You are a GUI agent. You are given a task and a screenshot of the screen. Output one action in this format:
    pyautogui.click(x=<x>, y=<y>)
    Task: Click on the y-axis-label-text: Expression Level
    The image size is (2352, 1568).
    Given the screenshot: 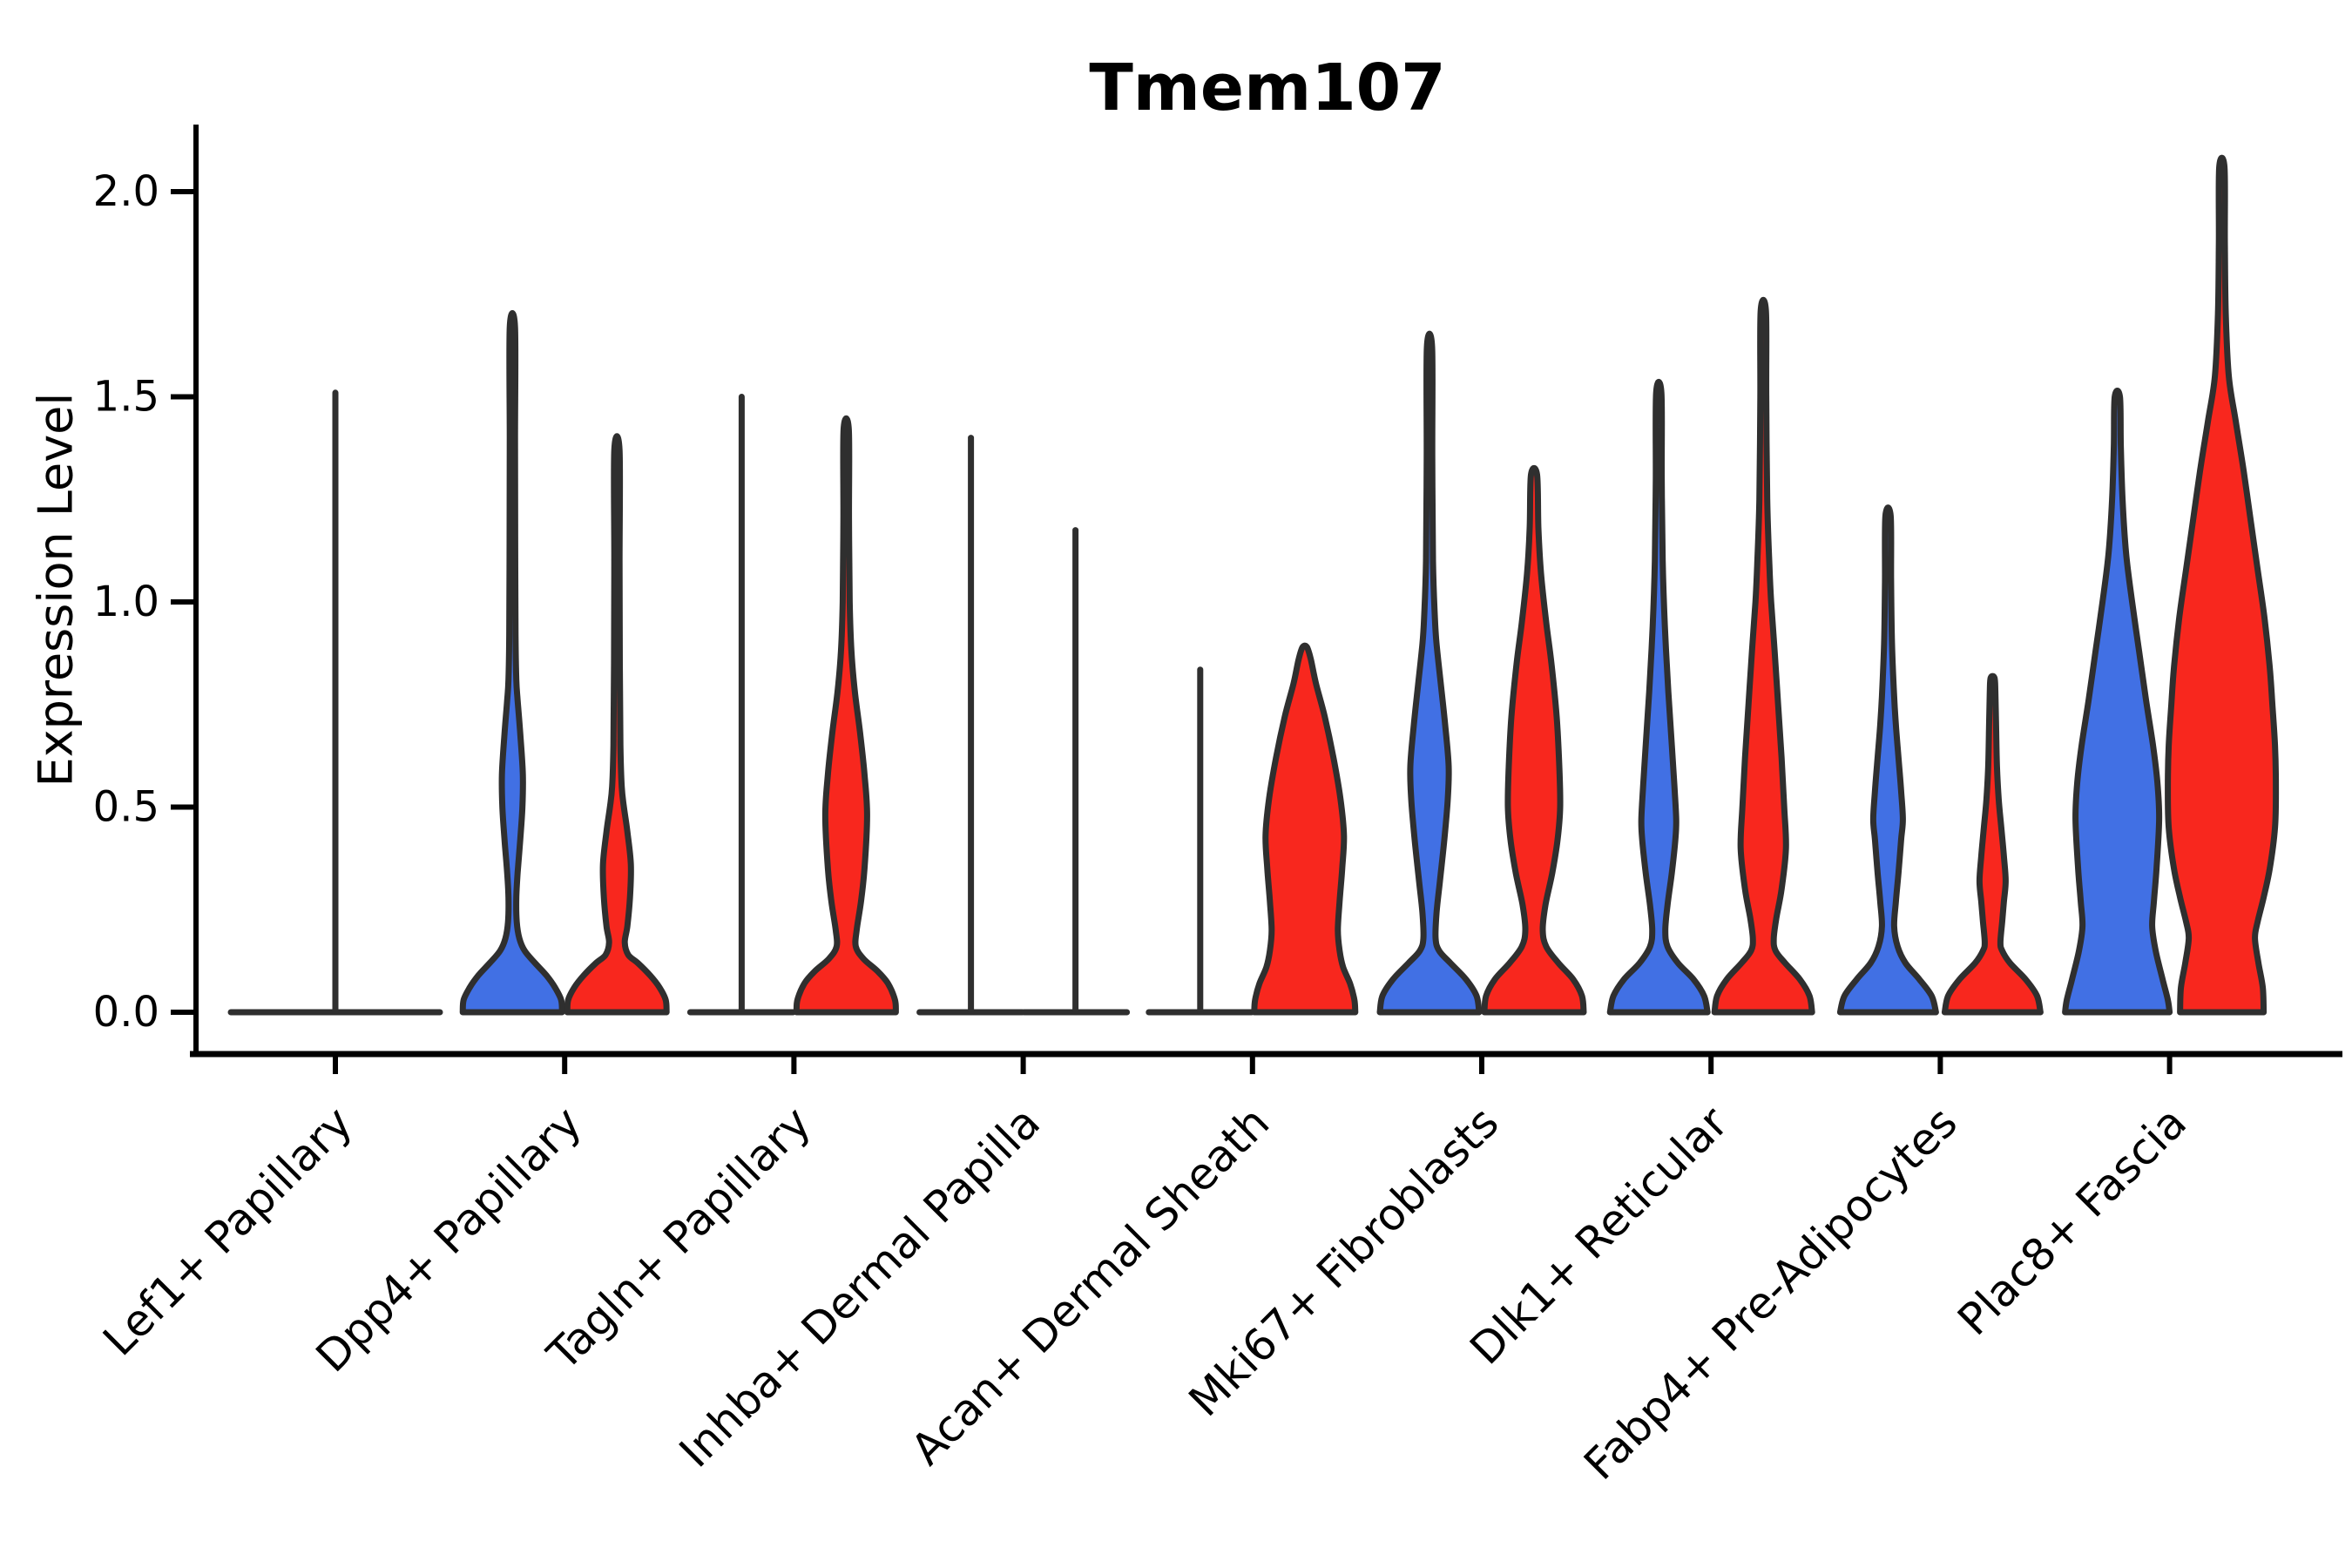 What is the action you would take?
    pyautogui.click(x=56, y=589)
    